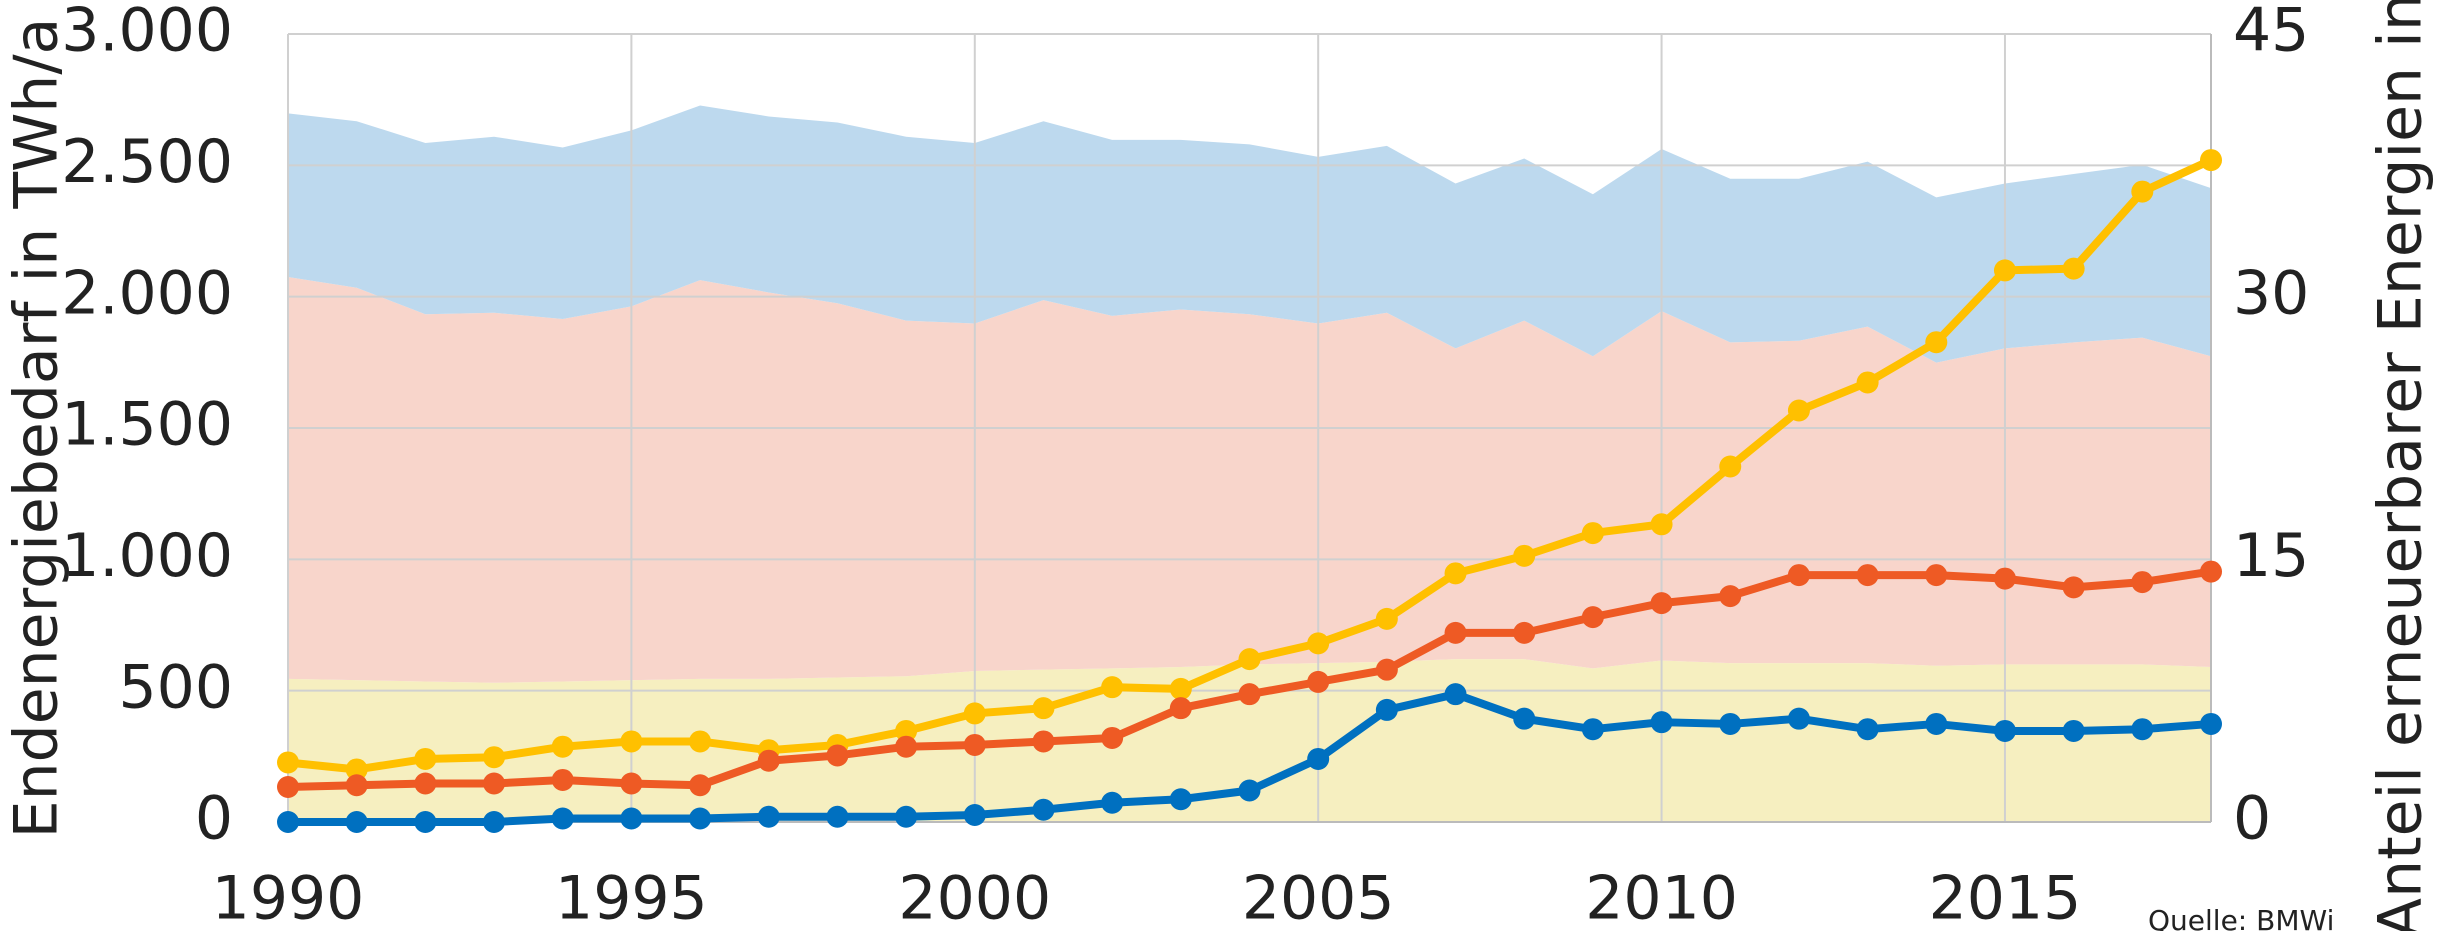  Describe the element at coordinates (37, 428) in the screenshot. I see `y-axis-title: Endenergiebedarf in TWh/a` at that location.